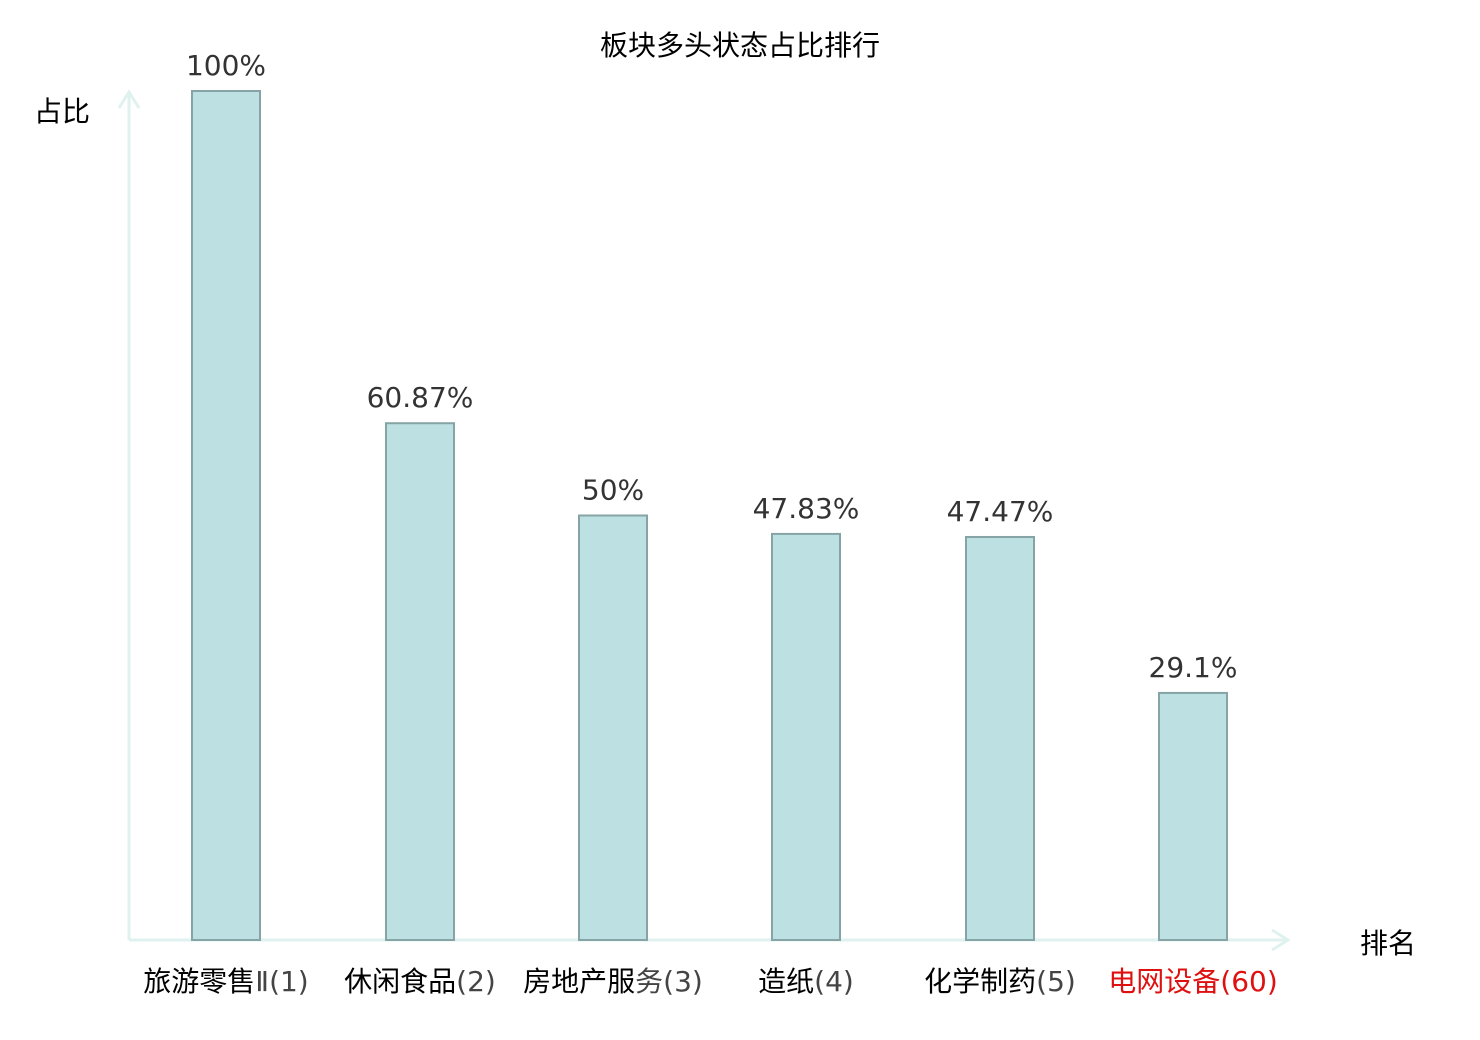  I want to click on category-label-1: 旅游零售Ⅱ(1), so click(226, 982).